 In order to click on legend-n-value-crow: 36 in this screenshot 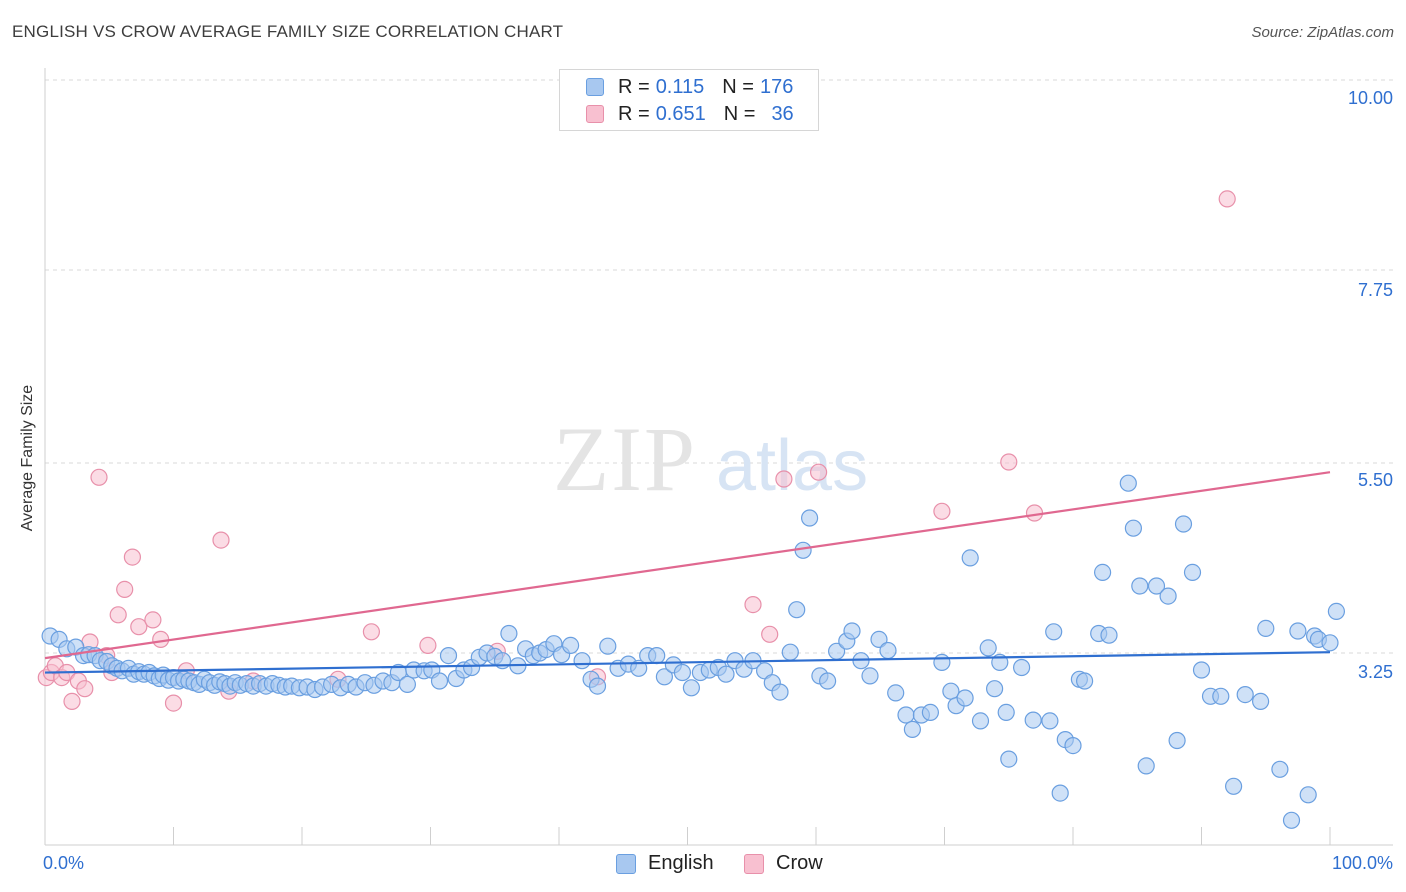, I will do `click(782, 113)`.